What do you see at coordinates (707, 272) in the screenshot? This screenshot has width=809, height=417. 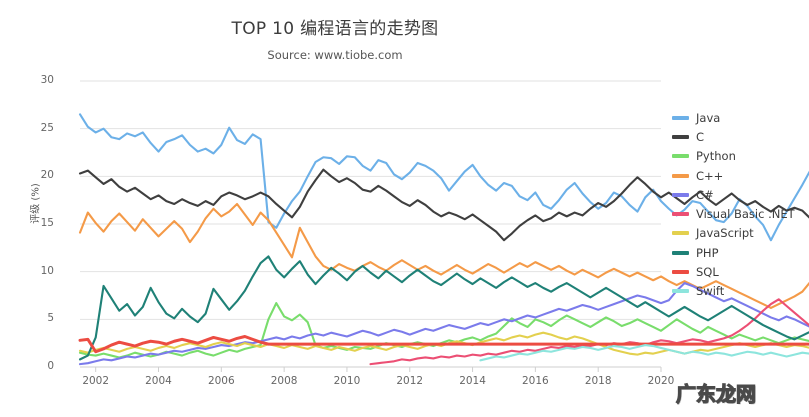 I see `legend-label: SQL` at bounding box center [707, 272].